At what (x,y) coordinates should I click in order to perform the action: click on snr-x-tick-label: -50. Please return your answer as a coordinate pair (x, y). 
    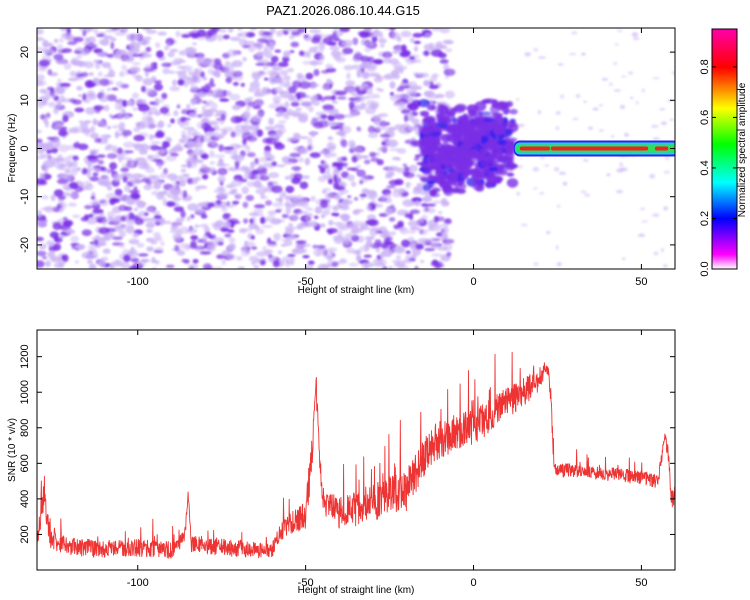
    Looking at the image, I should click on (306, 583).